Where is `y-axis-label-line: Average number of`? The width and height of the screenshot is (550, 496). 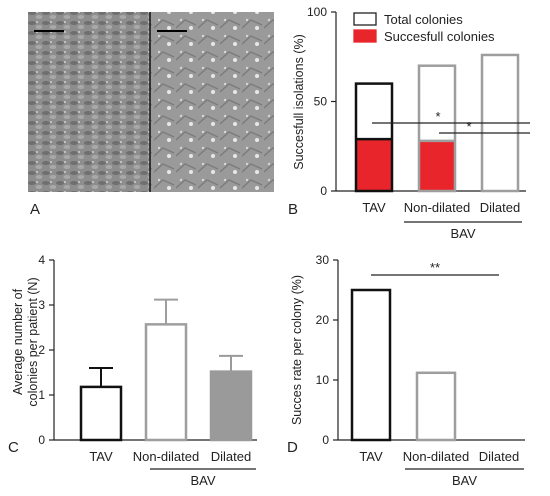
y-axis-label-line: Average number of is located at coordinates (18, 341).